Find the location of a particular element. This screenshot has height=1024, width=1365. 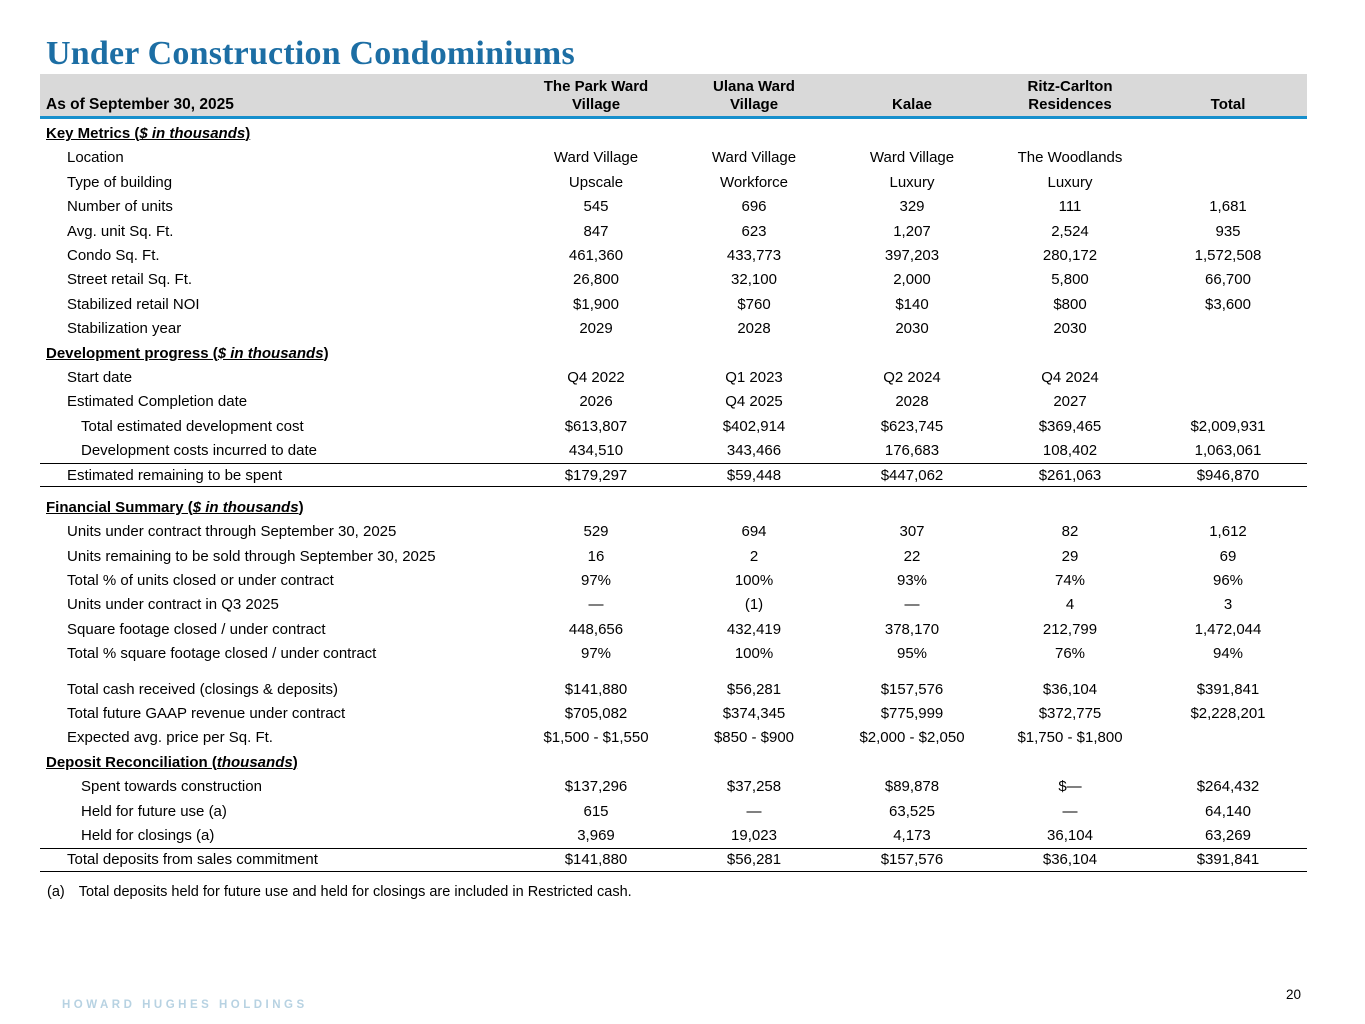

cell-value: 694 is located at coordinates (754, 532).